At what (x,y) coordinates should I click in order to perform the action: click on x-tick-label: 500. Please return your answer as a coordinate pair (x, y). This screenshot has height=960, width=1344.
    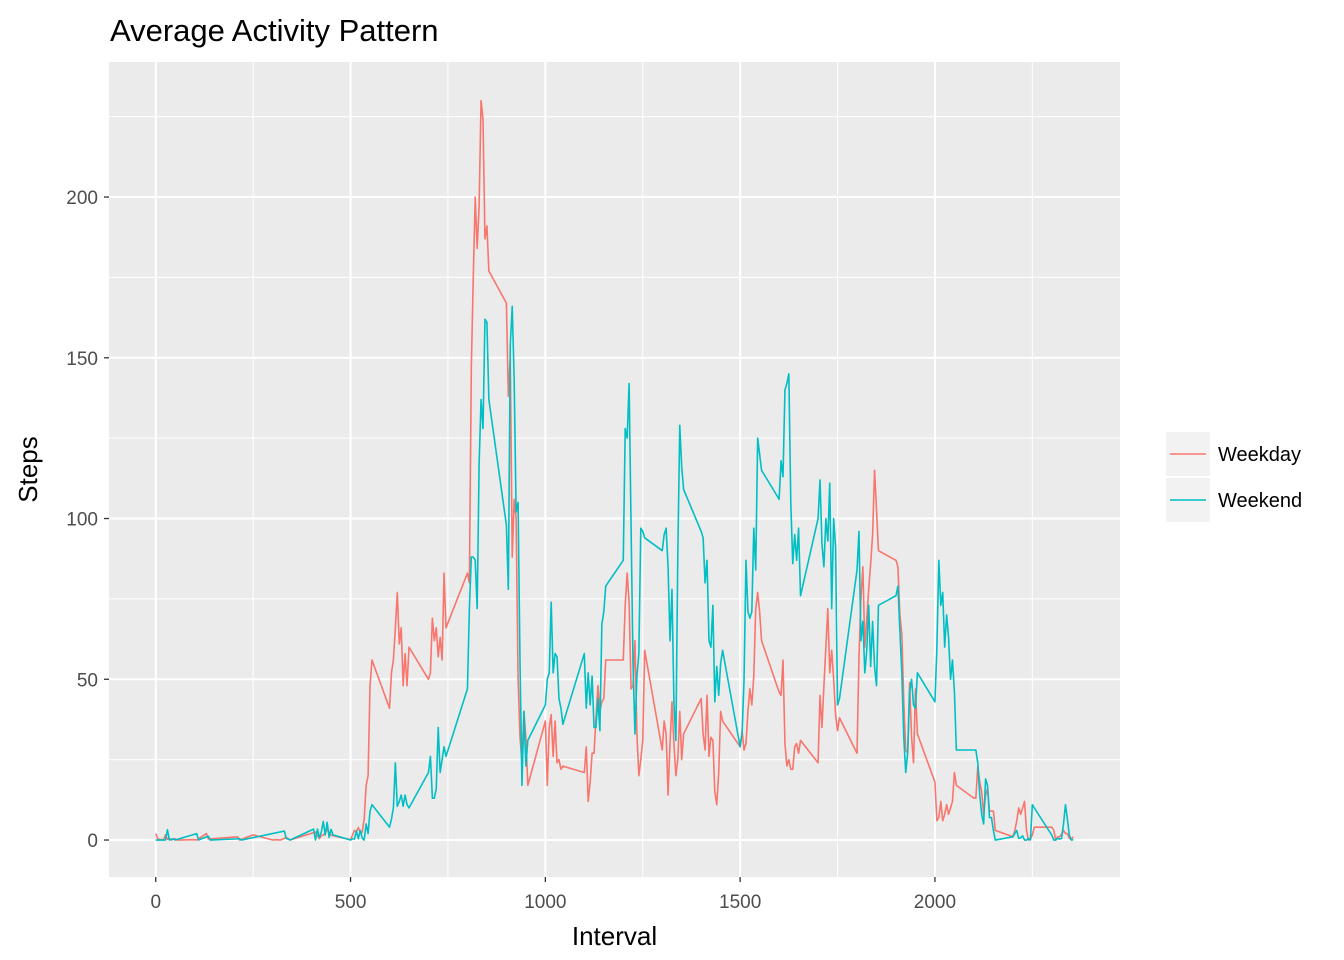
    Looking at the image, I should click on (351, 902).